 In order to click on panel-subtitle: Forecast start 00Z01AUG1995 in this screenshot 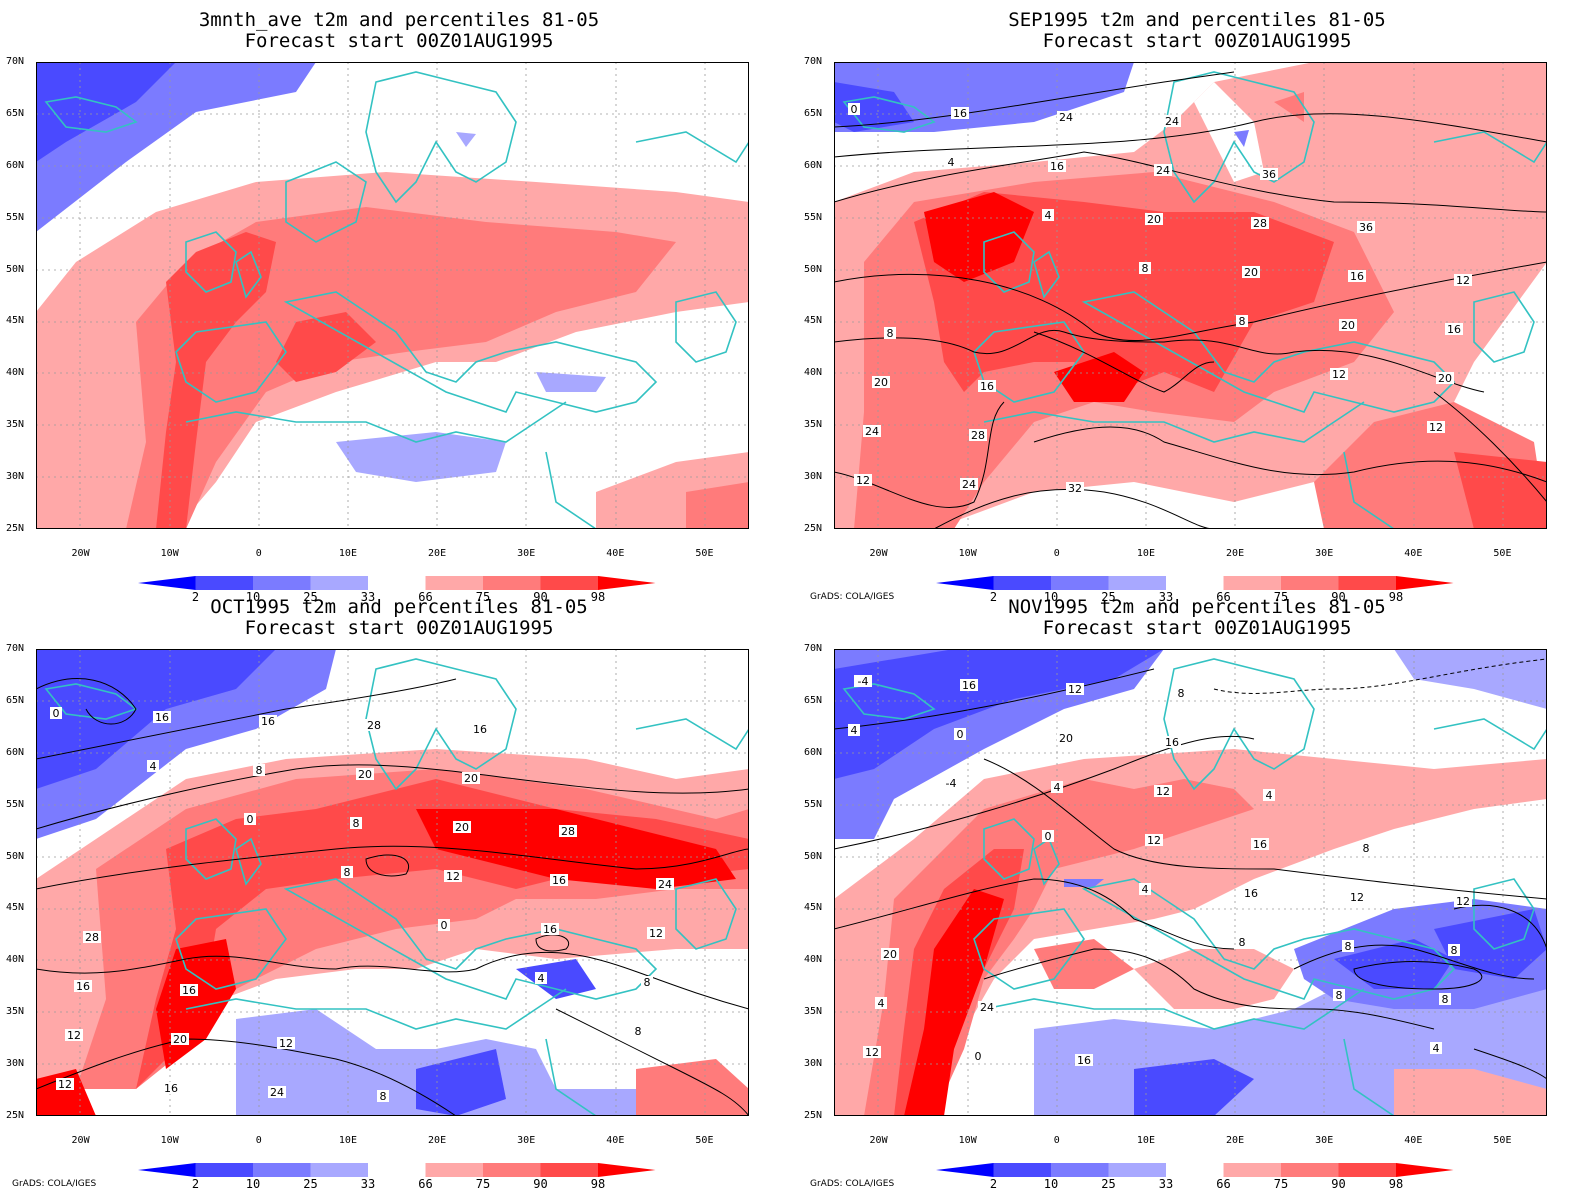, I will do `click(1197, 628)`.